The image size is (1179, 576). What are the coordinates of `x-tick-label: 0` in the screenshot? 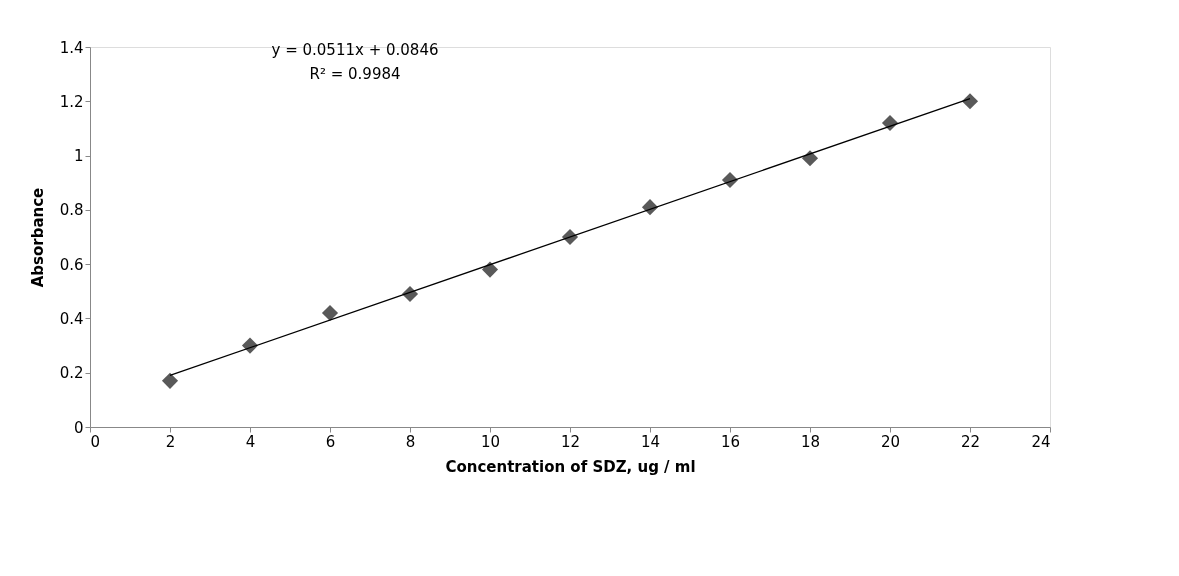 It's located at (95, 441).